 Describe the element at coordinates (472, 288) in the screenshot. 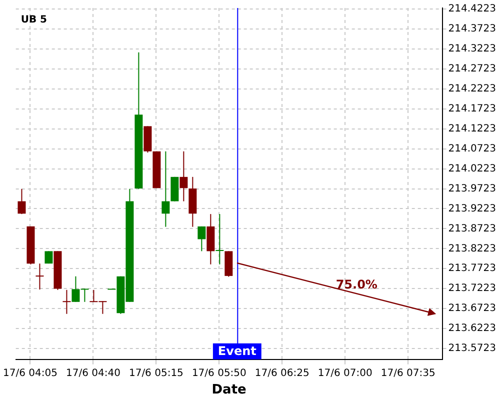

I see `y-tick-label: 213.7223` at that location.